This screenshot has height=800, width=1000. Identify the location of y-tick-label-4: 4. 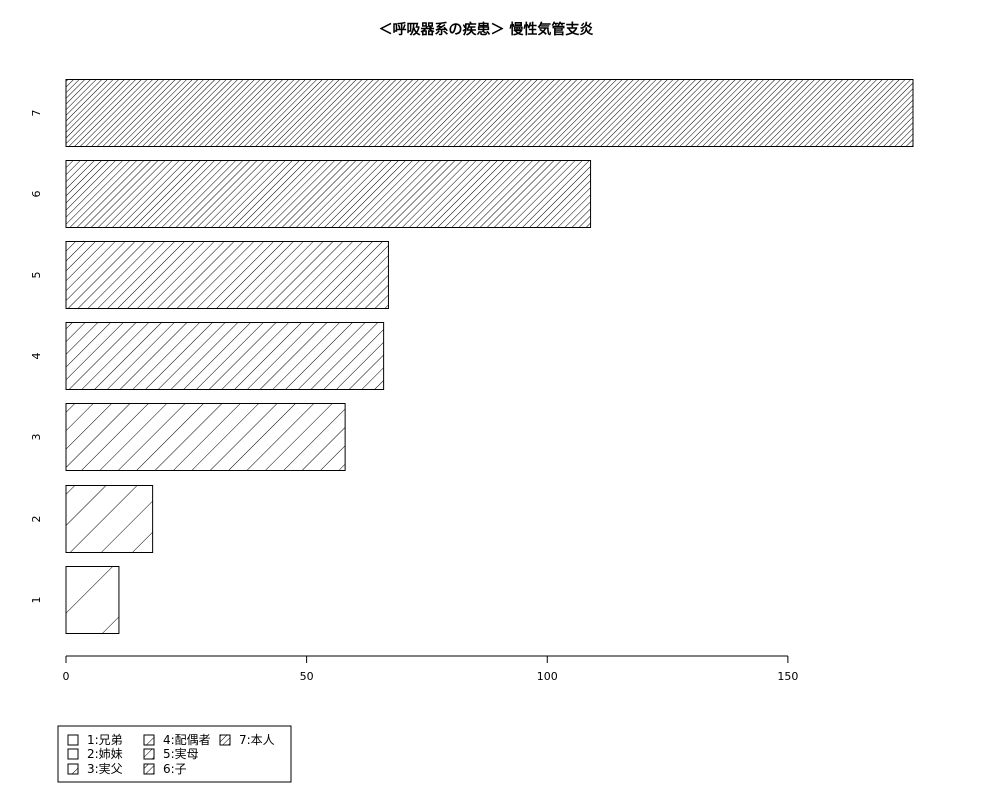
(36, 356).